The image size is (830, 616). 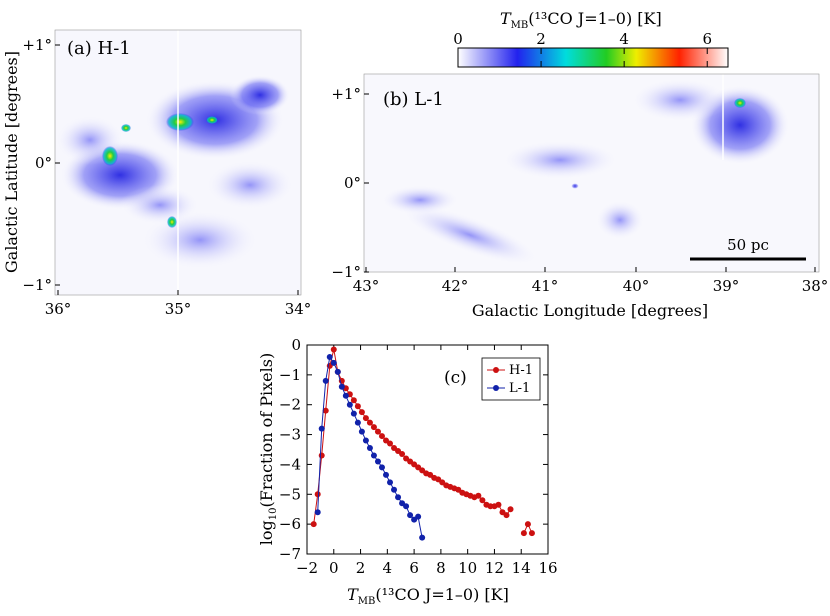 I want to click on x-tick-label: 39°, so click(x=726, y=286).